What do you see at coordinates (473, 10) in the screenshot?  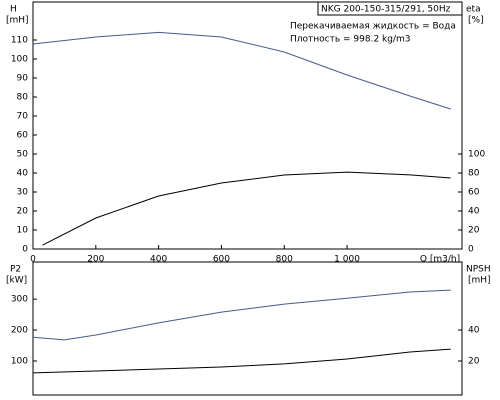 I see `y2-axis-label: eta` at bounding box center [473, 10].